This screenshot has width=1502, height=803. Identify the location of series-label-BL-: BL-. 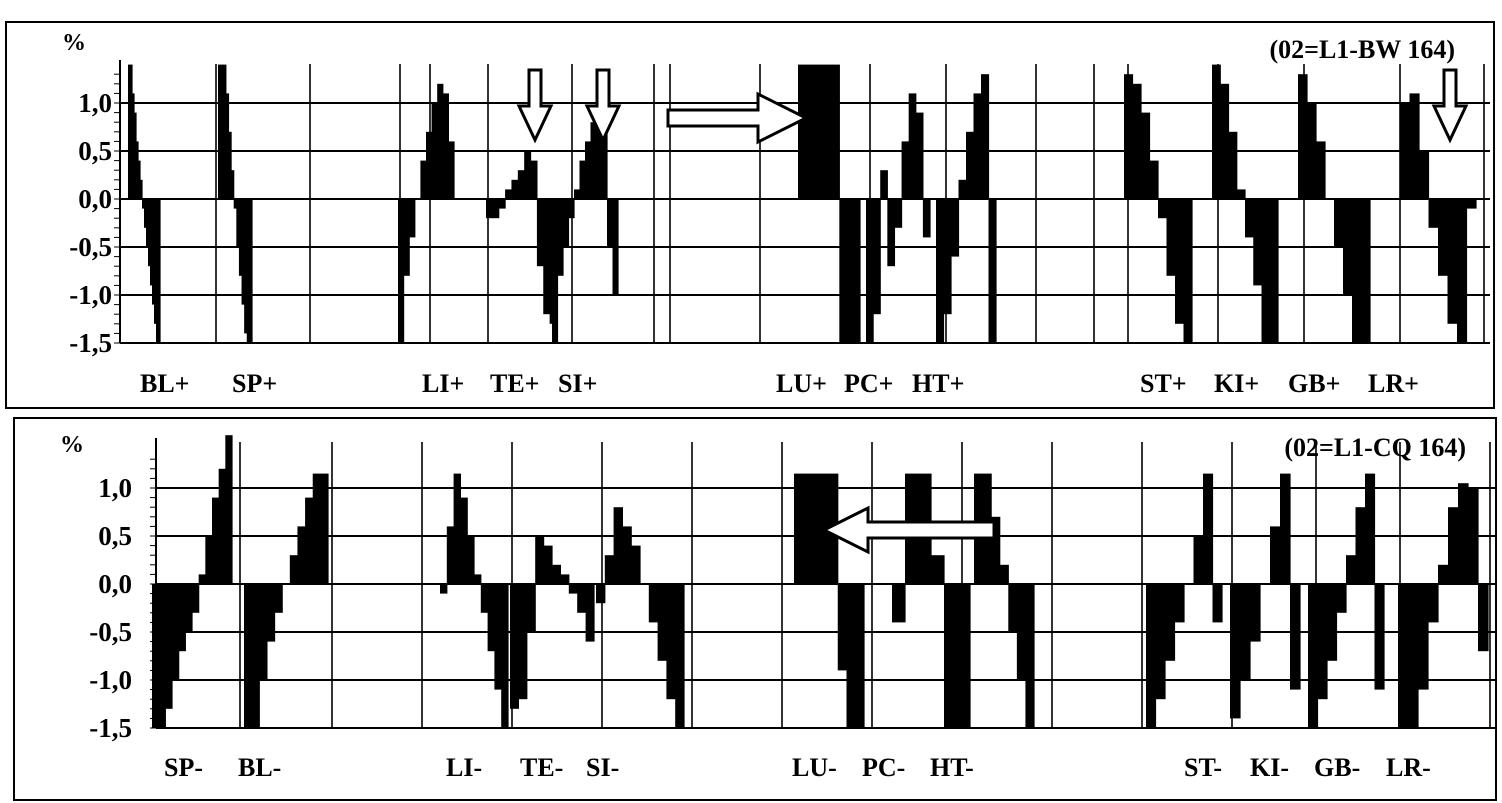
(259, 767).